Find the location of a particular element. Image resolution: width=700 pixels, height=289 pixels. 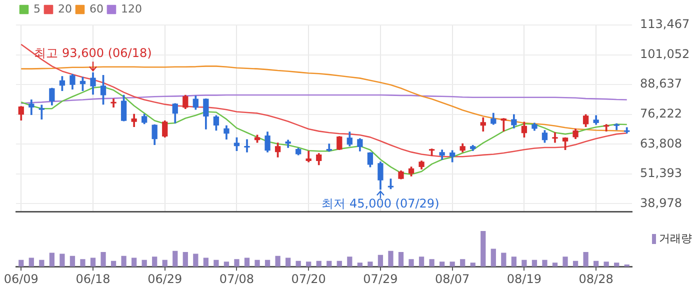

y-tick-label: 38,978 is located at coordinates (661, 203).